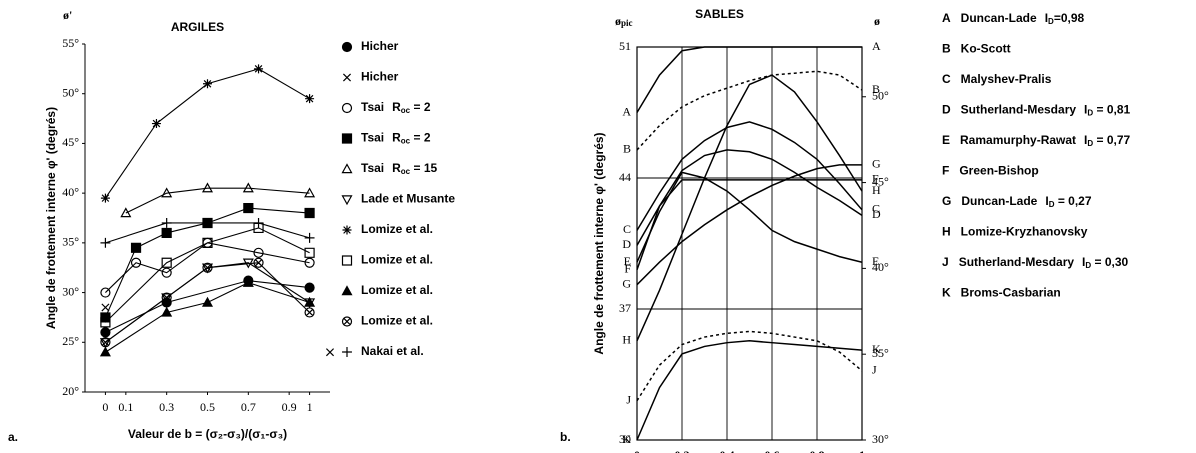 This screenshot has height=453, width=1196. I want to click on legend-name: Broms-Casbarian, so click(1011, 293).